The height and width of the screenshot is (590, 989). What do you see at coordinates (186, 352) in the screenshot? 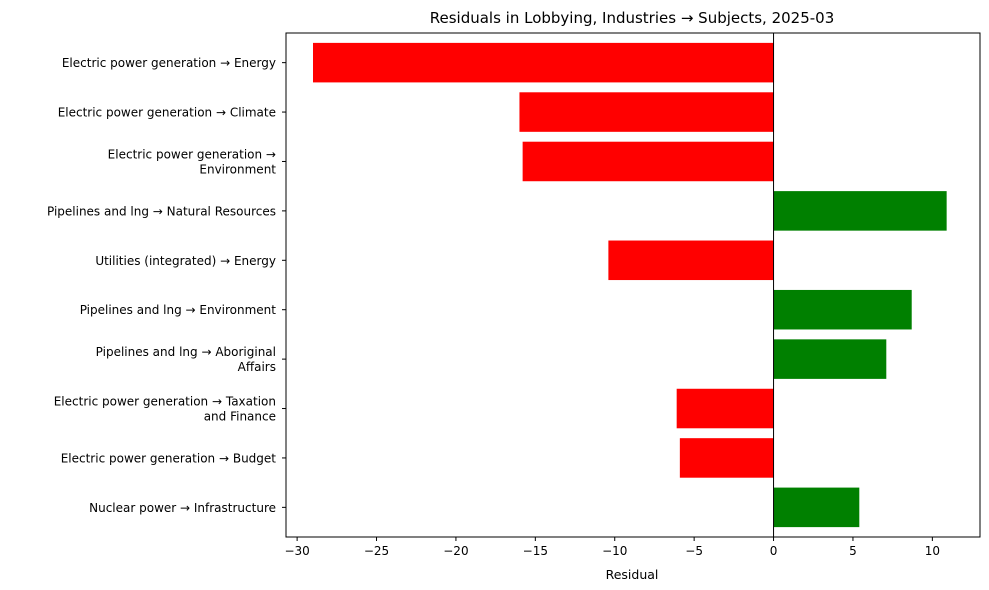
I see `y-tick-label: Pipelines and lng → Aboriginal` at bounding box center [186, 352].